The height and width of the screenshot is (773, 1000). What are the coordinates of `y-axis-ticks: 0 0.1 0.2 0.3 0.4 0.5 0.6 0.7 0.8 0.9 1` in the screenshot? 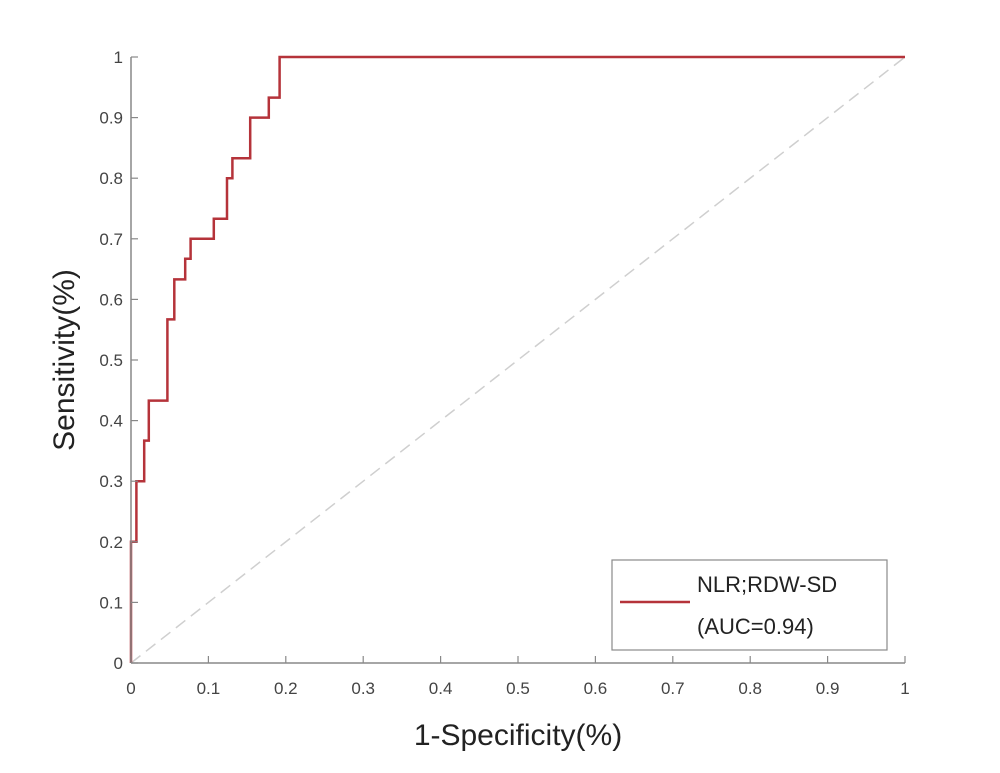 It's located at (118, 360).